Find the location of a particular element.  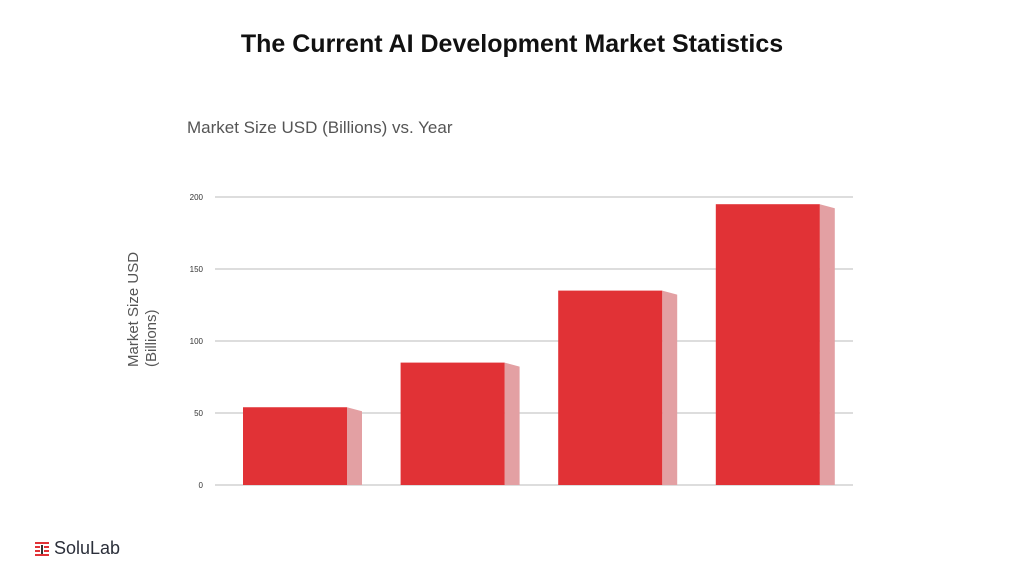

y-axis-label-line2: (Billions) is located at coordinates (151, 338).